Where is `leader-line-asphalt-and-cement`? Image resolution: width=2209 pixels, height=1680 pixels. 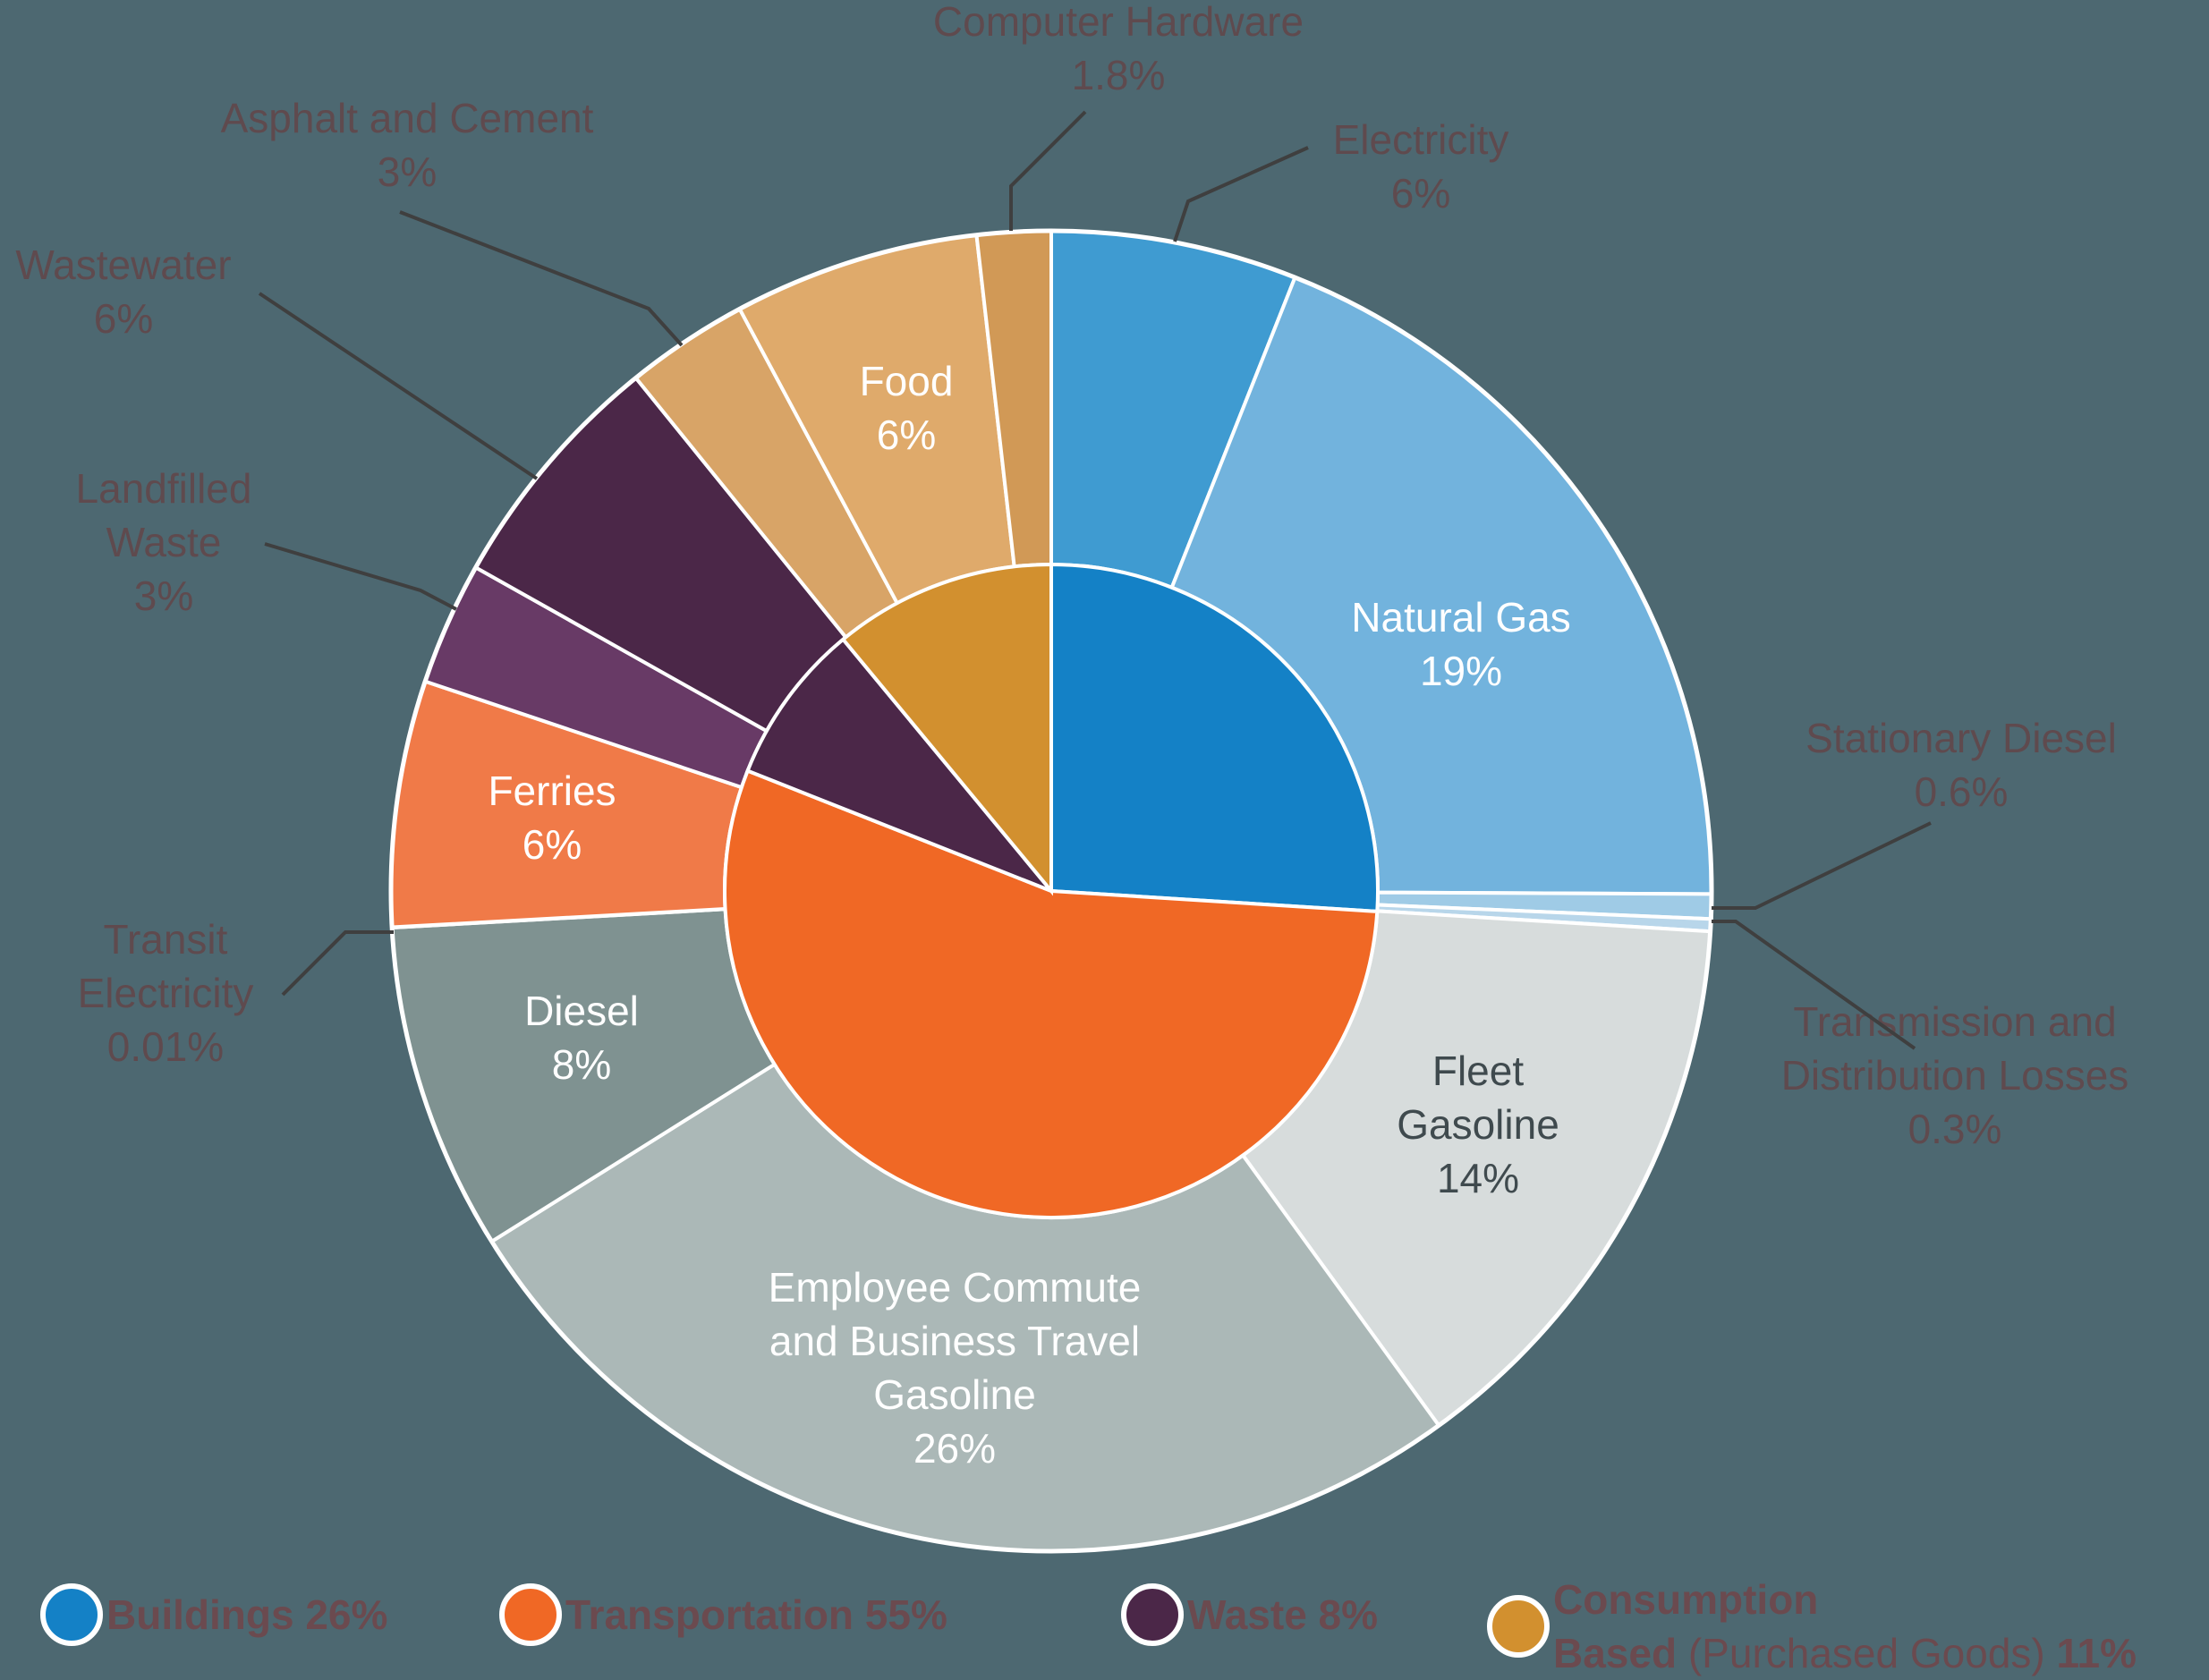 leader-line-asphalt-and-cement is located at coordinates (541, 278).